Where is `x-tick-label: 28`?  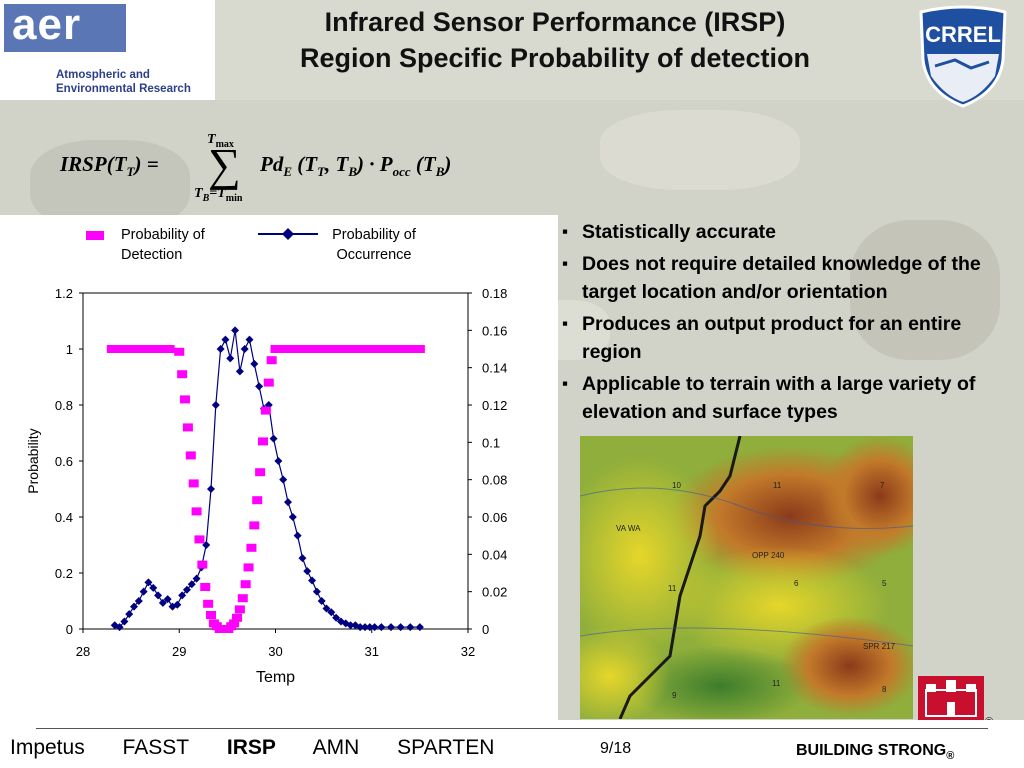 x-tick-label: 28 is located at coordinates (83, 651).